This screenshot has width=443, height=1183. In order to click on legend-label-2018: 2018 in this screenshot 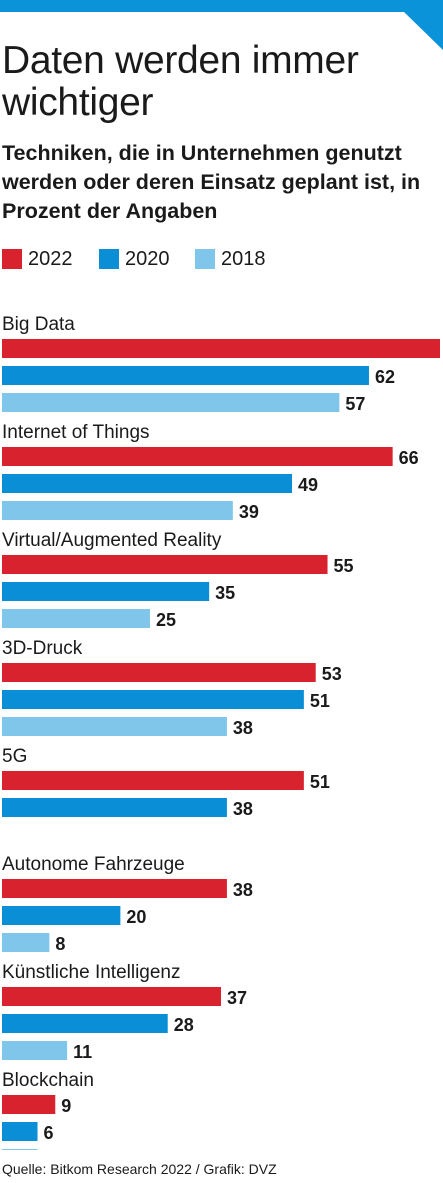, I will do `click(243, 259)`.